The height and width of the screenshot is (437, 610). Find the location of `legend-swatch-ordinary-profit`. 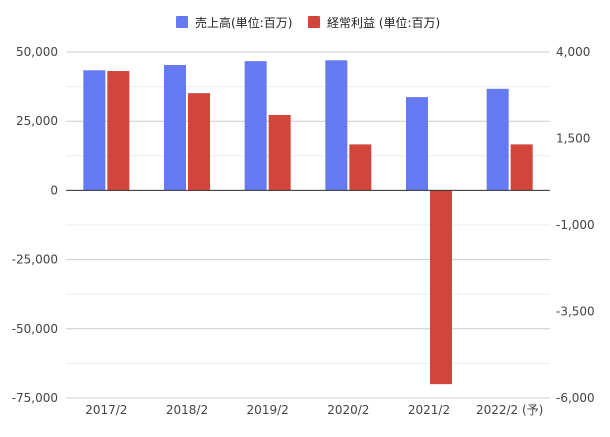

legend-swatch-ordinary-profit is located at coordinates (314, 22).